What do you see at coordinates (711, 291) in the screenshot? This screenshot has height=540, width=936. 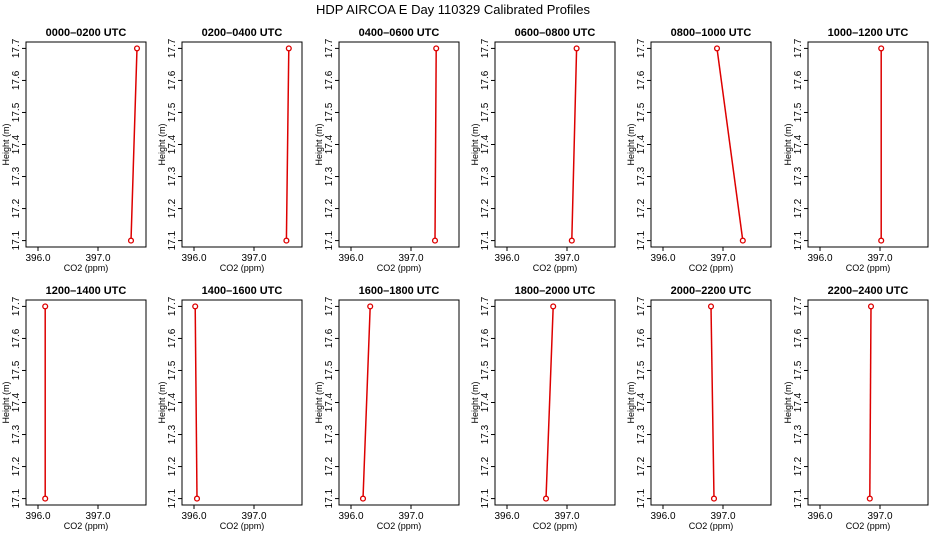 I see `panel-title: 2000–2200 UTC` at bounding box center [711, 291].